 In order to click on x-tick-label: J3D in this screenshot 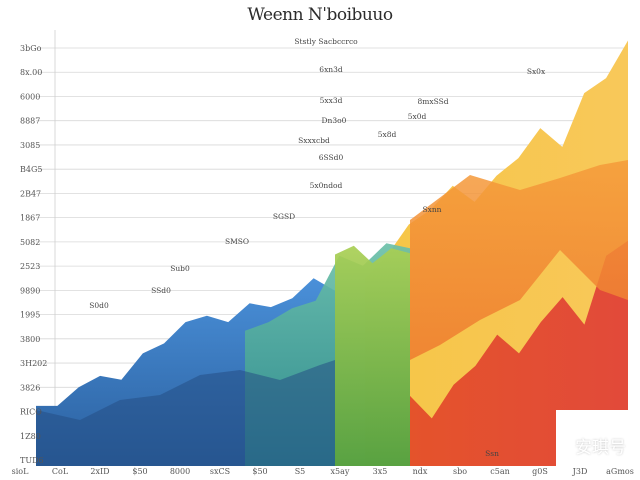, I will do `click(580, 471)`.